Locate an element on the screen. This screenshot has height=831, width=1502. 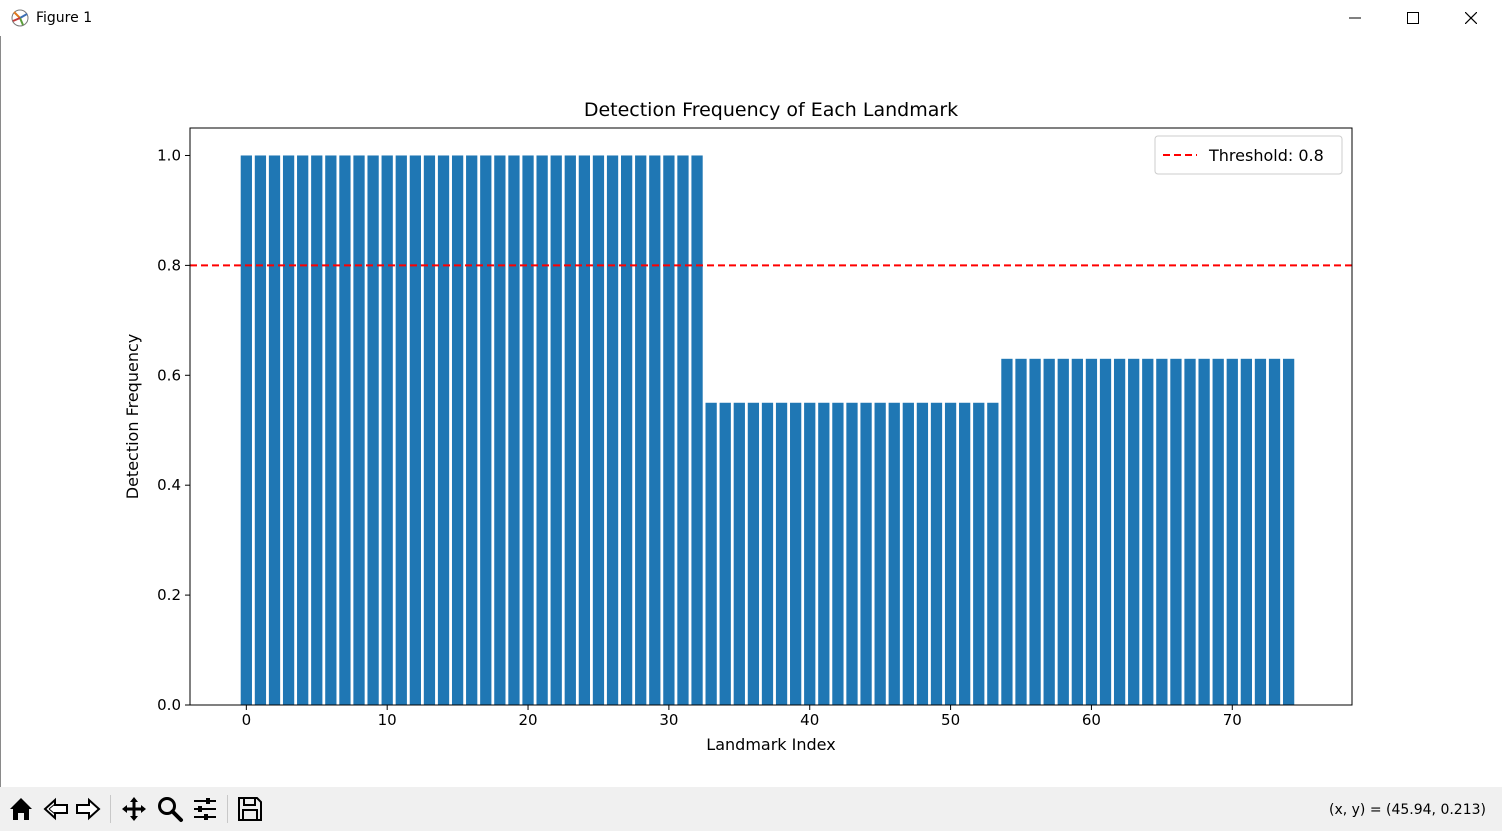
configure-subplots-icon is located at coordinates (205, 809).